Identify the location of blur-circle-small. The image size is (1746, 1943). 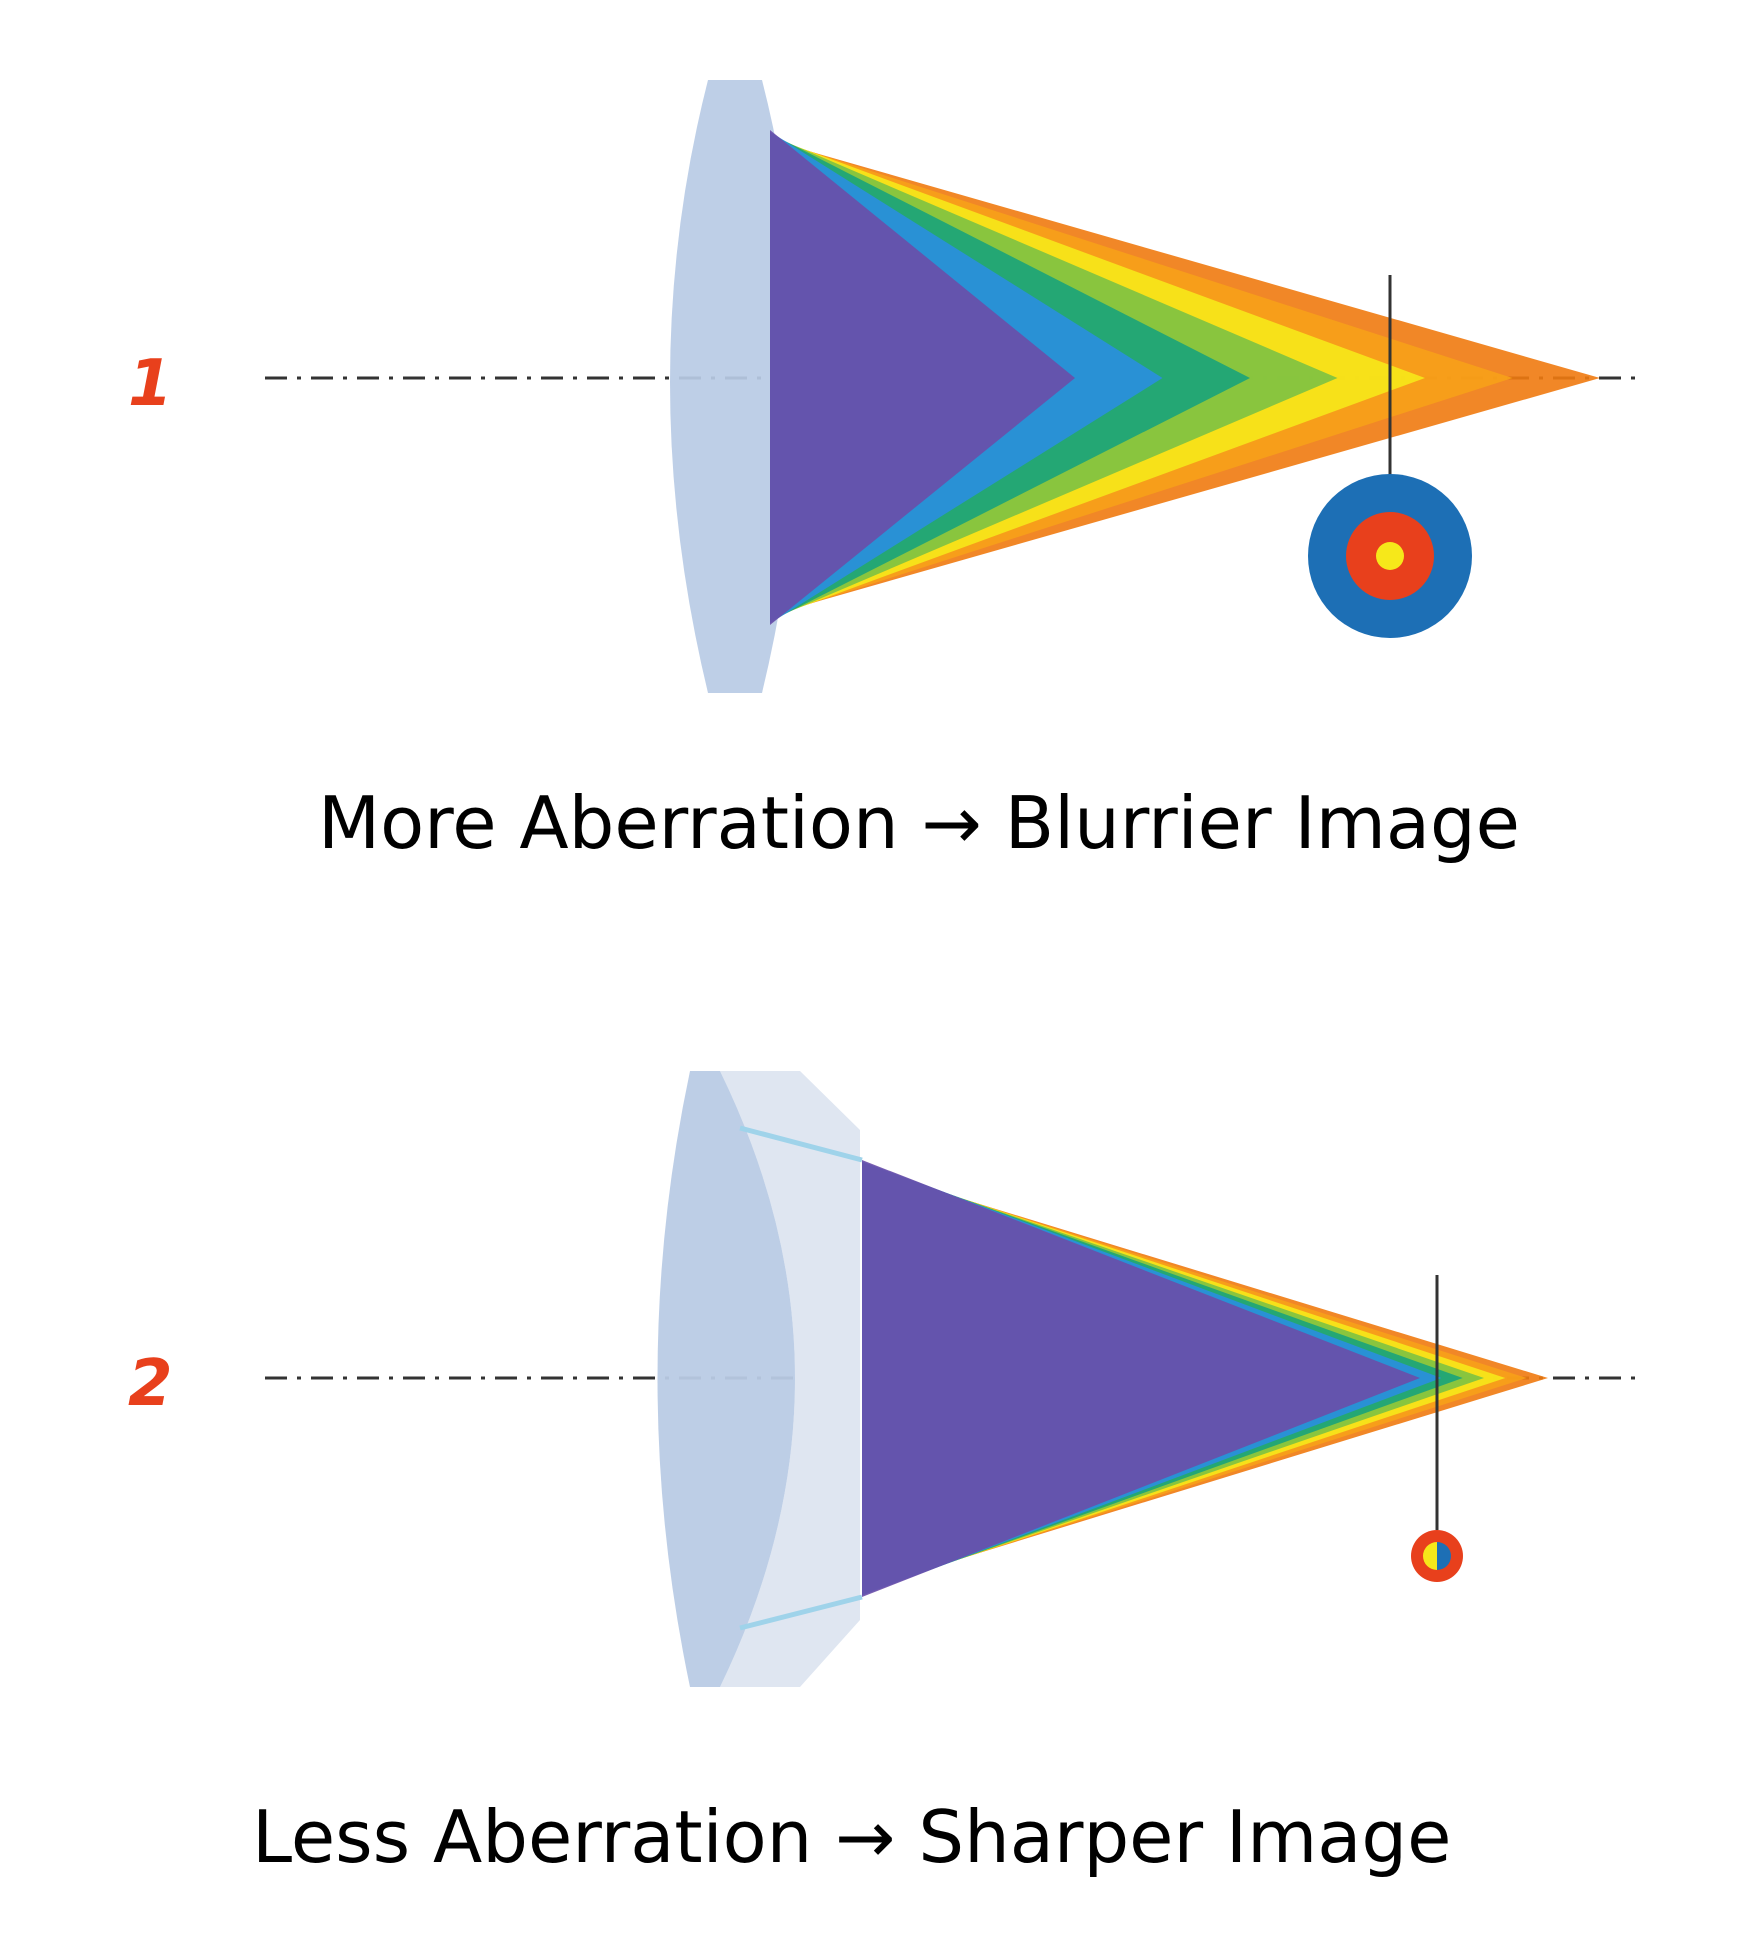
(1437, 1556).